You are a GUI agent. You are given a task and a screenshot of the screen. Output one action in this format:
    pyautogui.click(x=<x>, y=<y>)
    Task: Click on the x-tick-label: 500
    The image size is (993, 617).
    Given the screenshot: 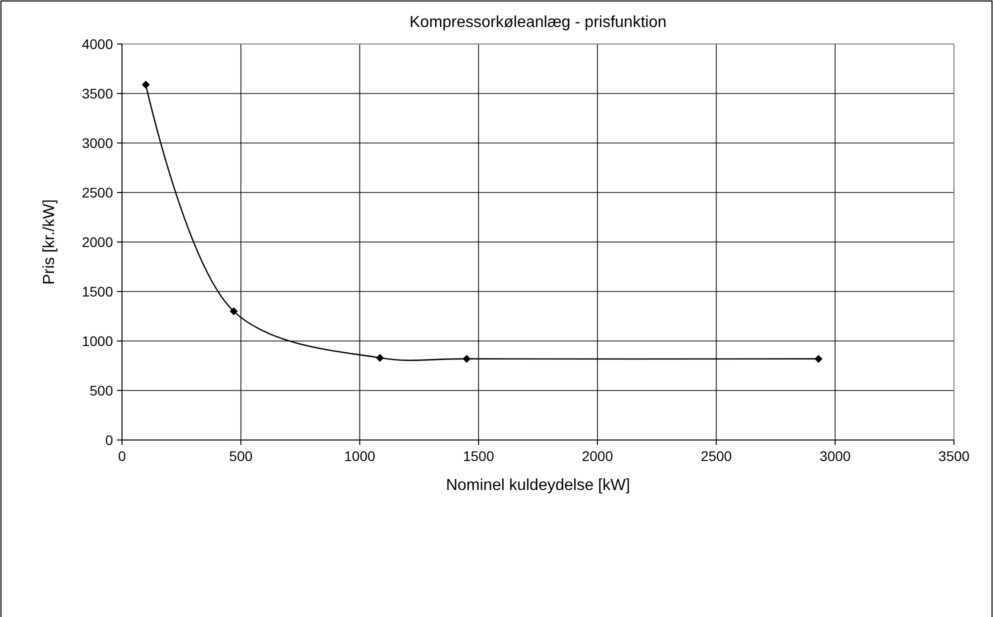 What is the action you would take?
    pyautogui.click(x=241, y=456)
    